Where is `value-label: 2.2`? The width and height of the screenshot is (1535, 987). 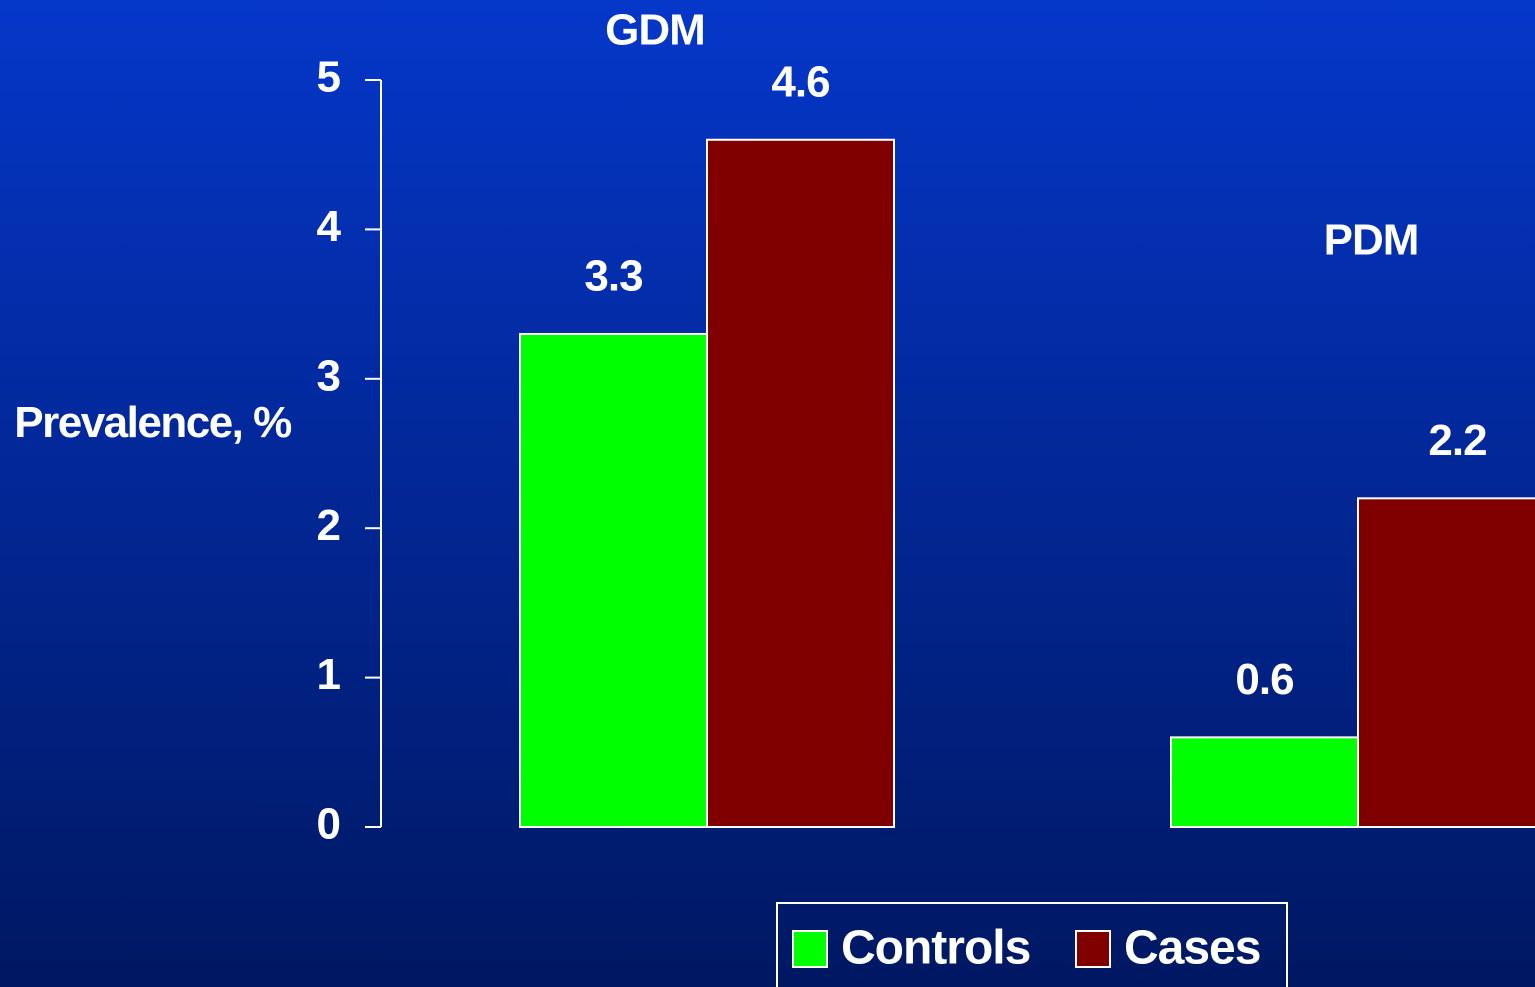
value-label: 2.2 is located at coordinates (1457, 440).